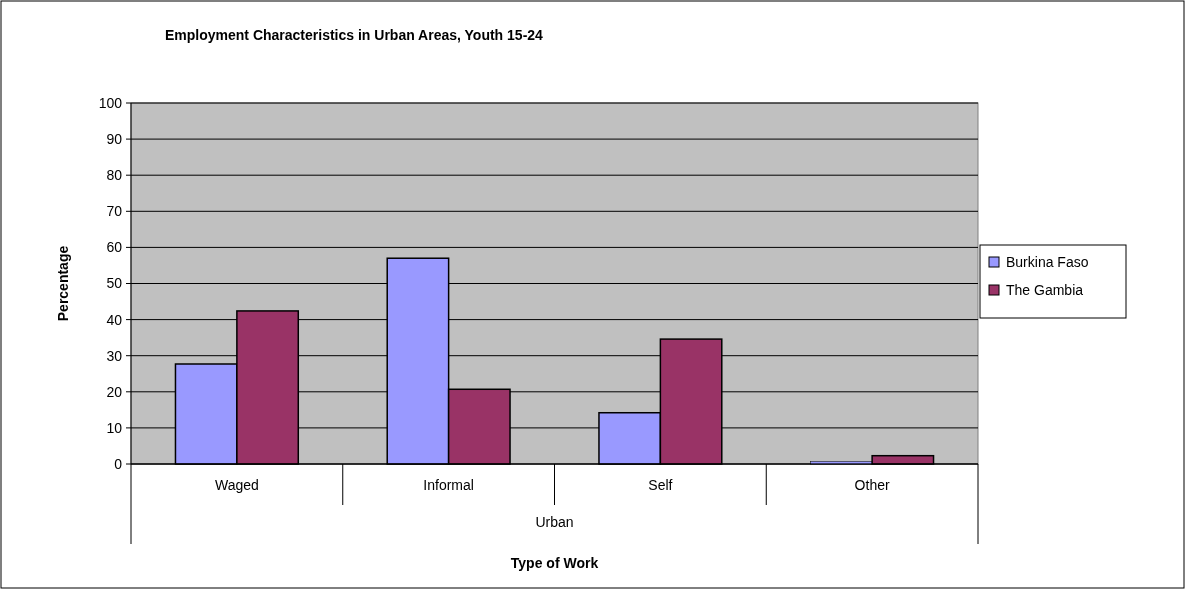 The height and width of the screenshot is (590, 1186). I want to click on y-tick-label: 20, so click(114, 391).